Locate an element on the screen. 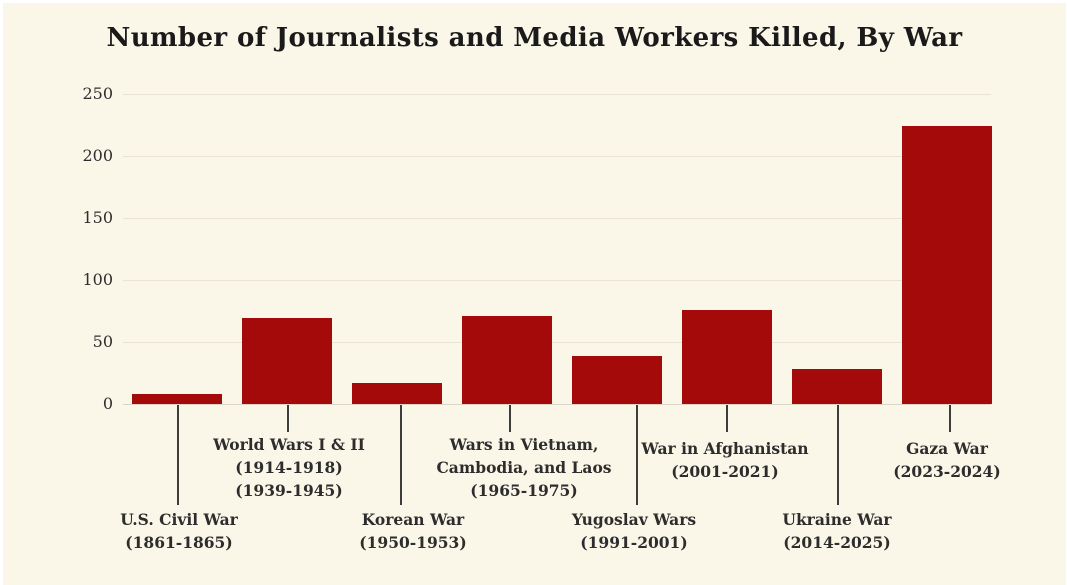 Image resolution: width=1067 pixels, height=585 pixels. category-label-line: Ukraine War is located at coordinates (837, 519).